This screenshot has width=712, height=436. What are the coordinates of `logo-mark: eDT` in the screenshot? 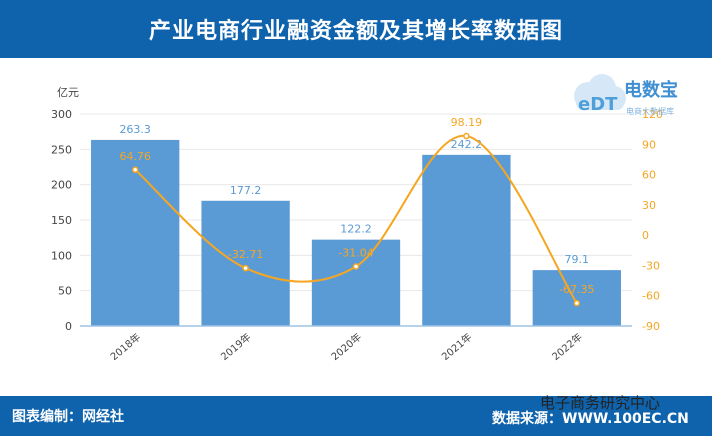 It's located at (598, 104).